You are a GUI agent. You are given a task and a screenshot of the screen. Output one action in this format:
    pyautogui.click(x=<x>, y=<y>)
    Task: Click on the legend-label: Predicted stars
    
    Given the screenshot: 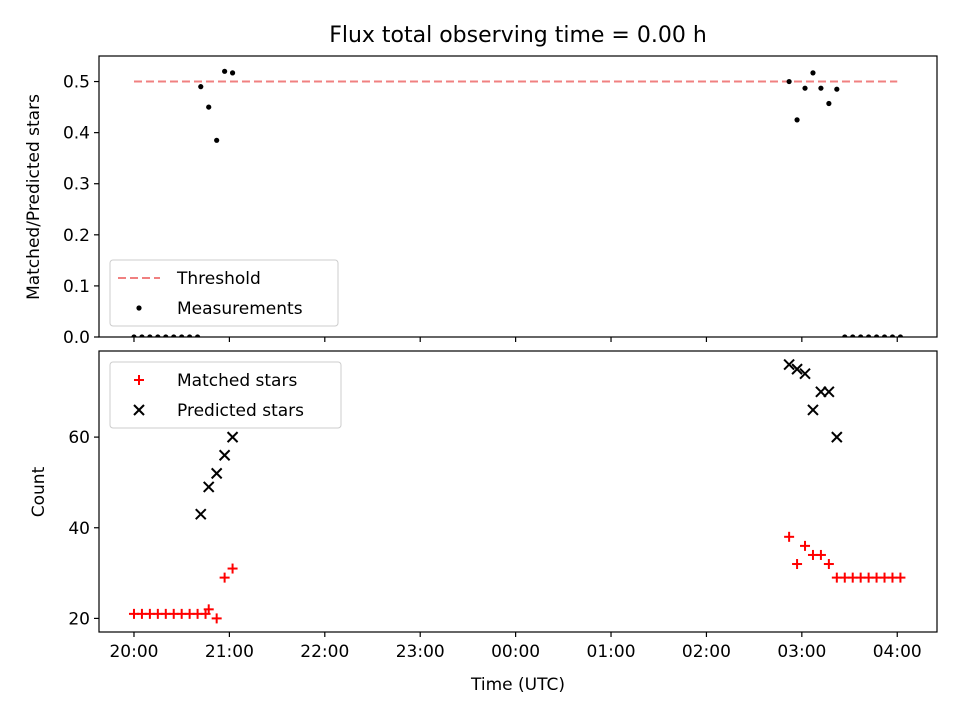 What is the action you would take?
    pyautogui.click(x=240, y=411)
    